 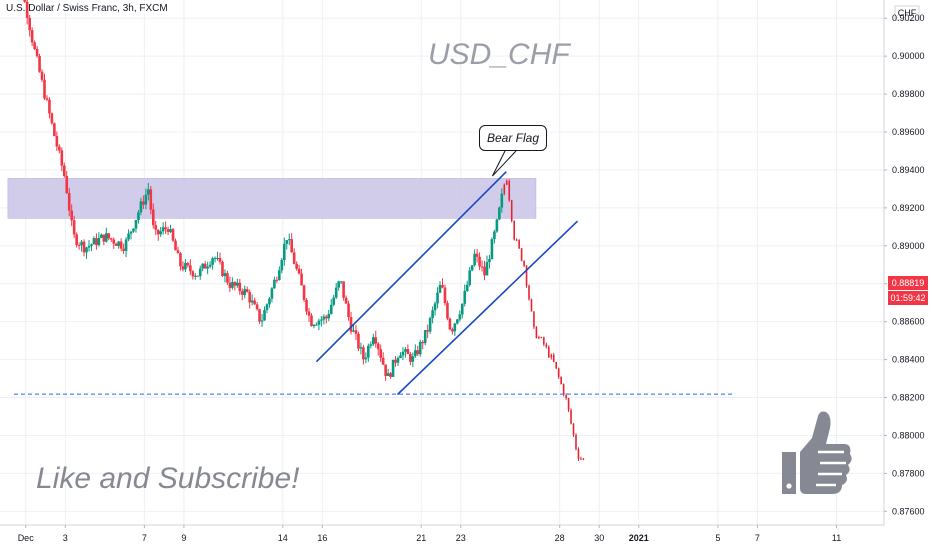 I want to click on time-axis, so click(x=442, y=537).